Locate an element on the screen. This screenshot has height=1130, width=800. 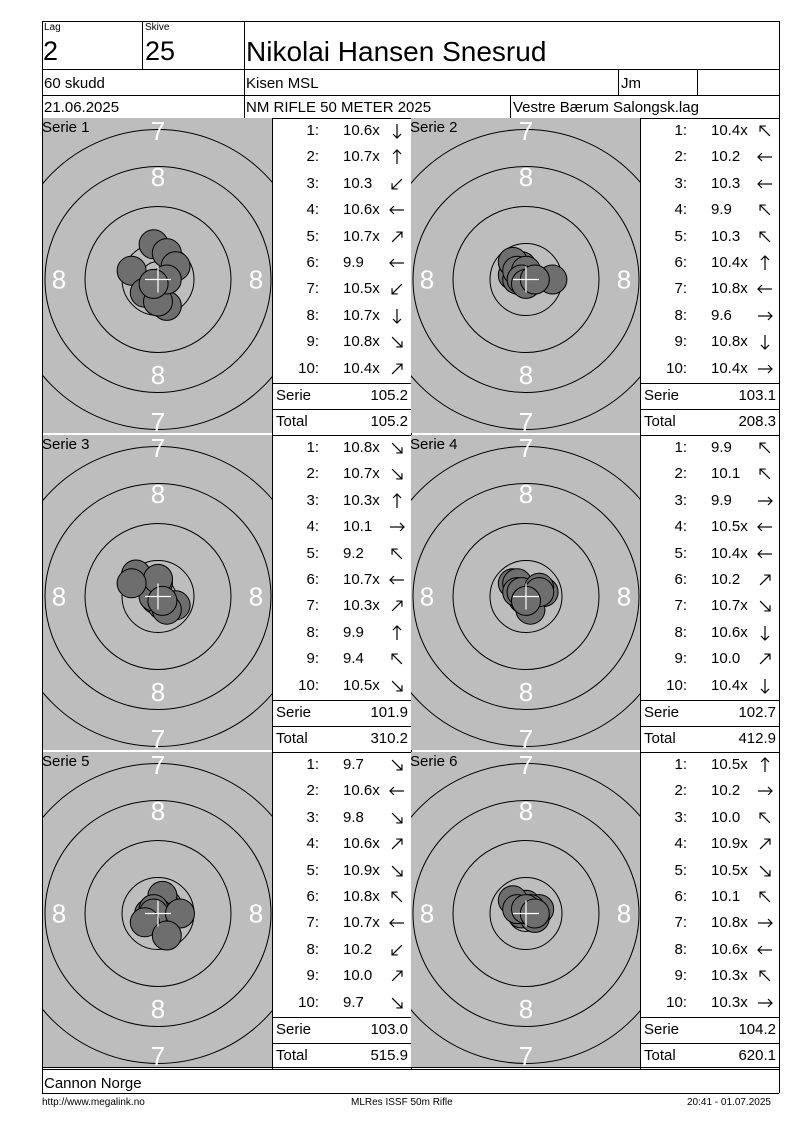
shot-score: 9.9 is located at coordinates (721, 447).